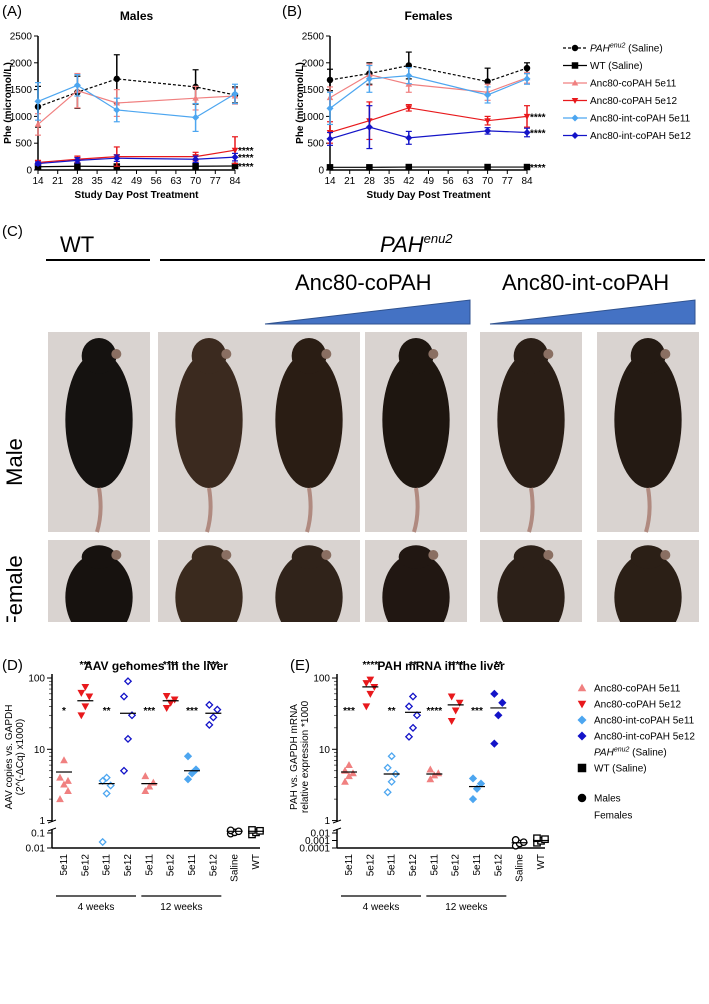 Image resolution: width=709 pixels, height=1004 pixels. Describe the element at coordinates (373, 605) in the screenshot. I see `female-photo-row` at that location.